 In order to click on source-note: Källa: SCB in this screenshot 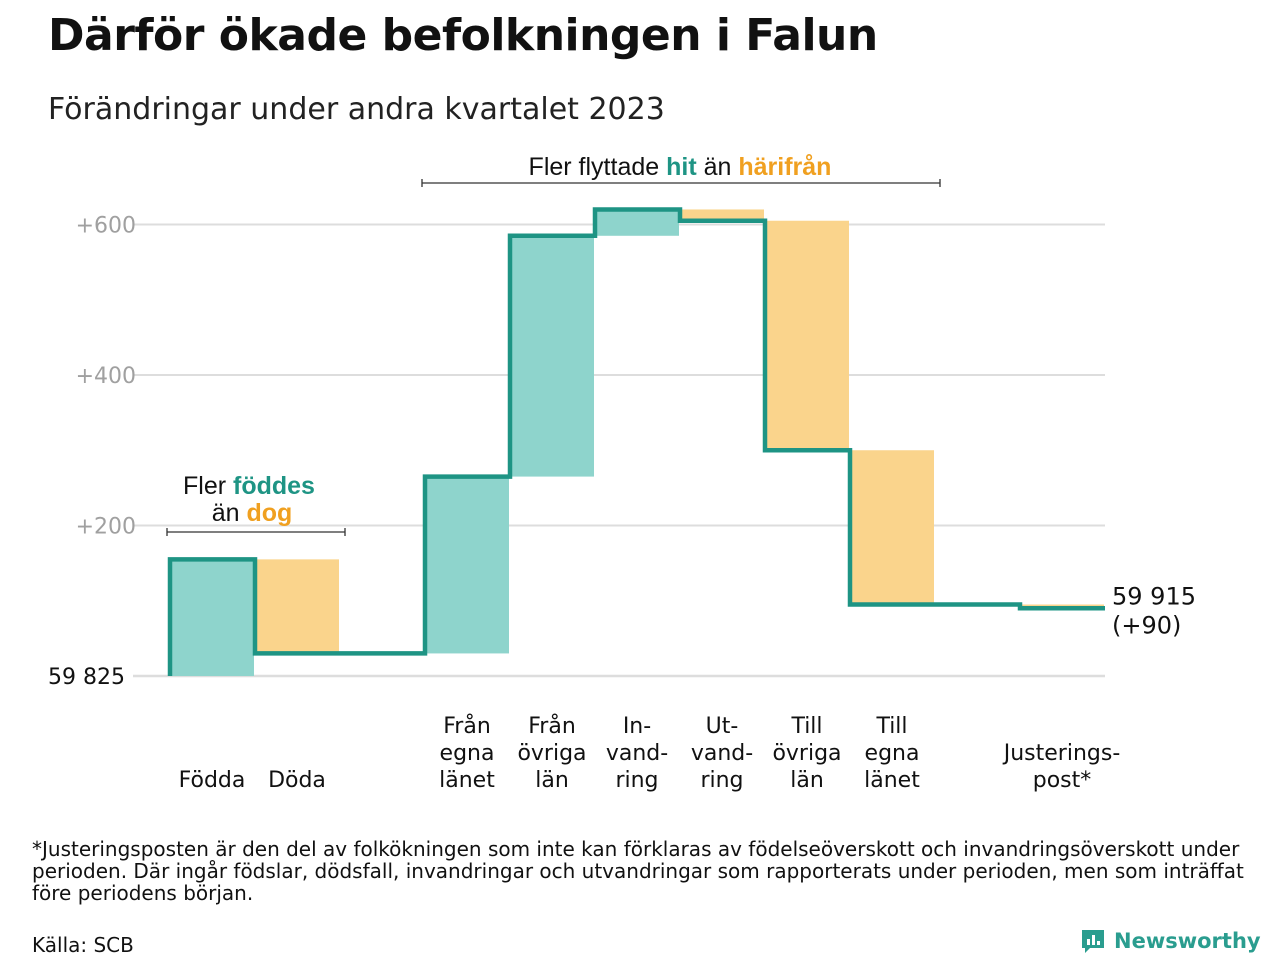, I will do `click(83, 945)`.